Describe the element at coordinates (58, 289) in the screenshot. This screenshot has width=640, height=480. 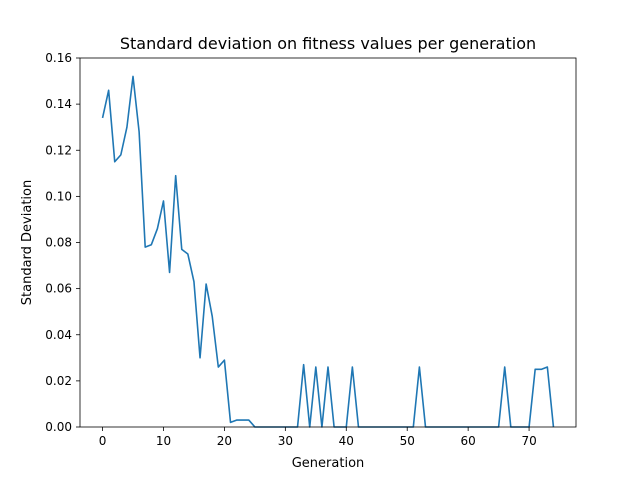
I see `y-tick-label: 0.06` at that location.